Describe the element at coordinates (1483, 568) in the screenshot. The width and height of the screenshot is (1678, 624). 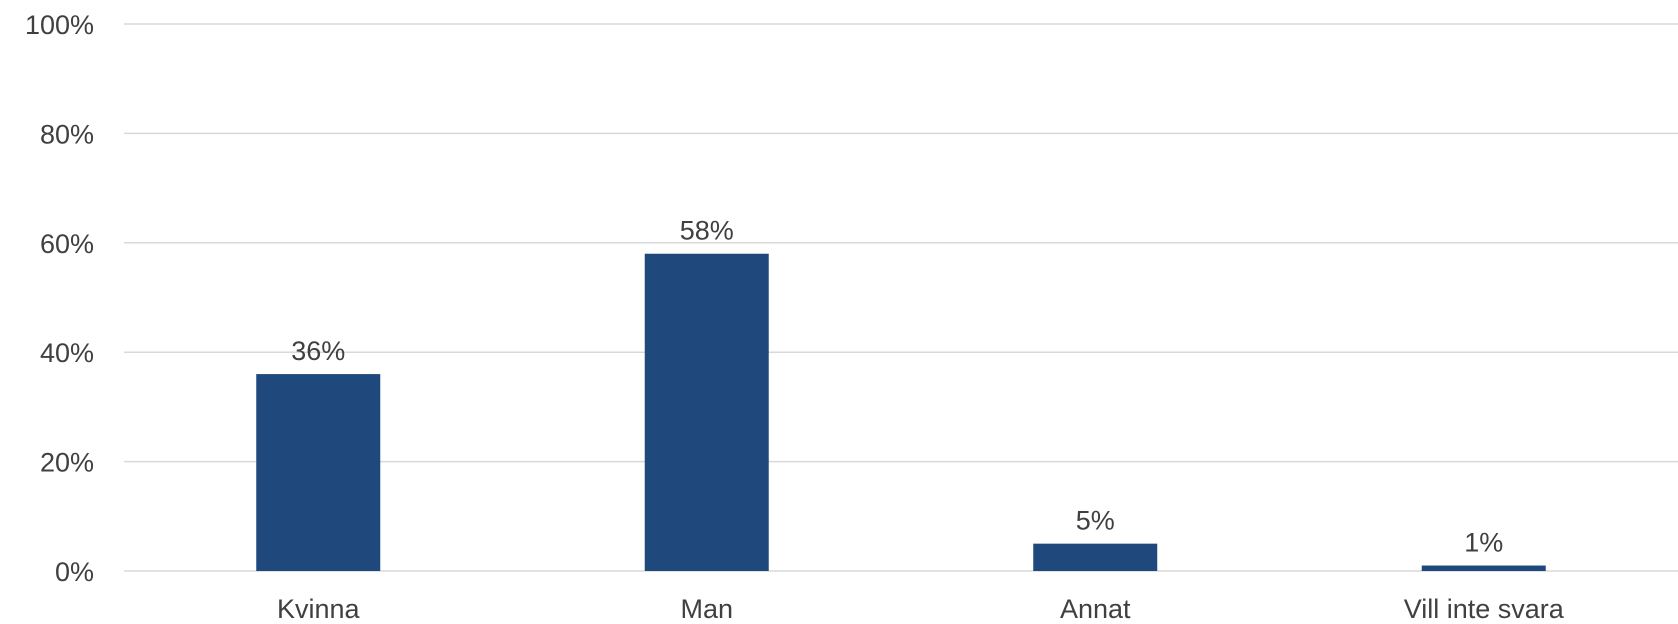
I see `bar-vill-inte-svara` at that location.